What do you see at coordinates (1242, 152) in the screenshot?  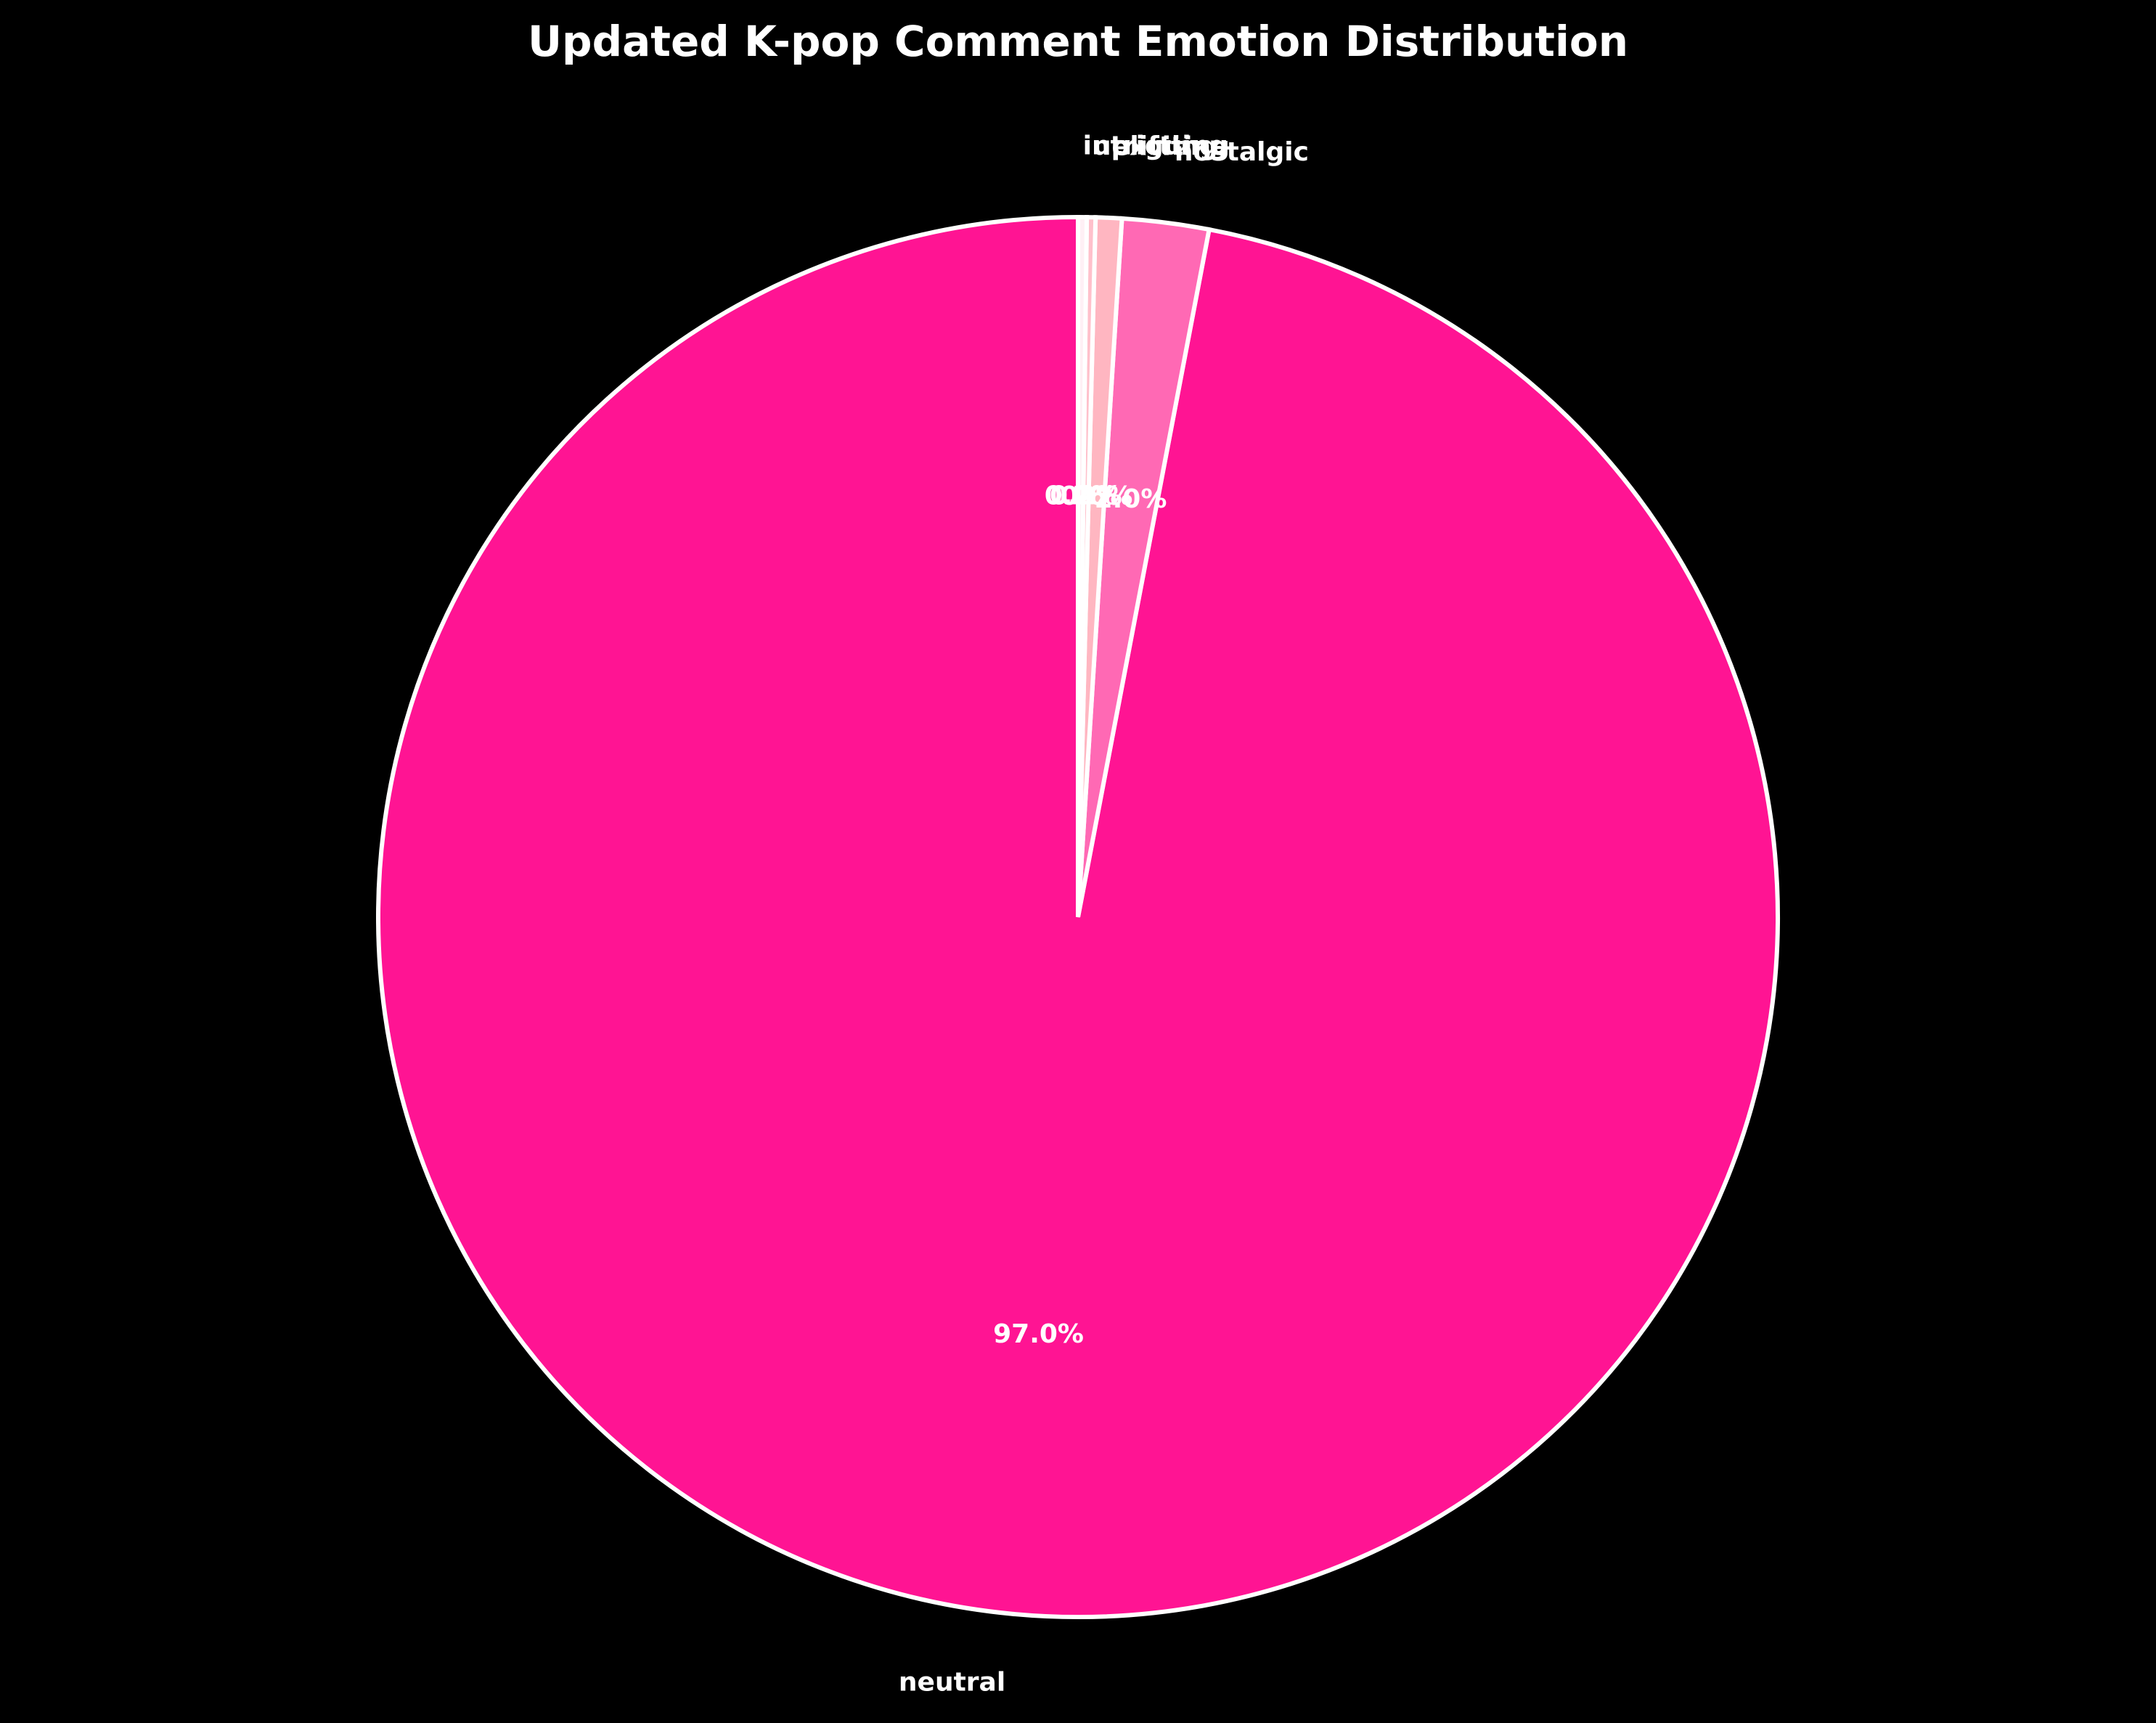 I see `slice-label: nostalgic` at bounding box center [1242, 152].